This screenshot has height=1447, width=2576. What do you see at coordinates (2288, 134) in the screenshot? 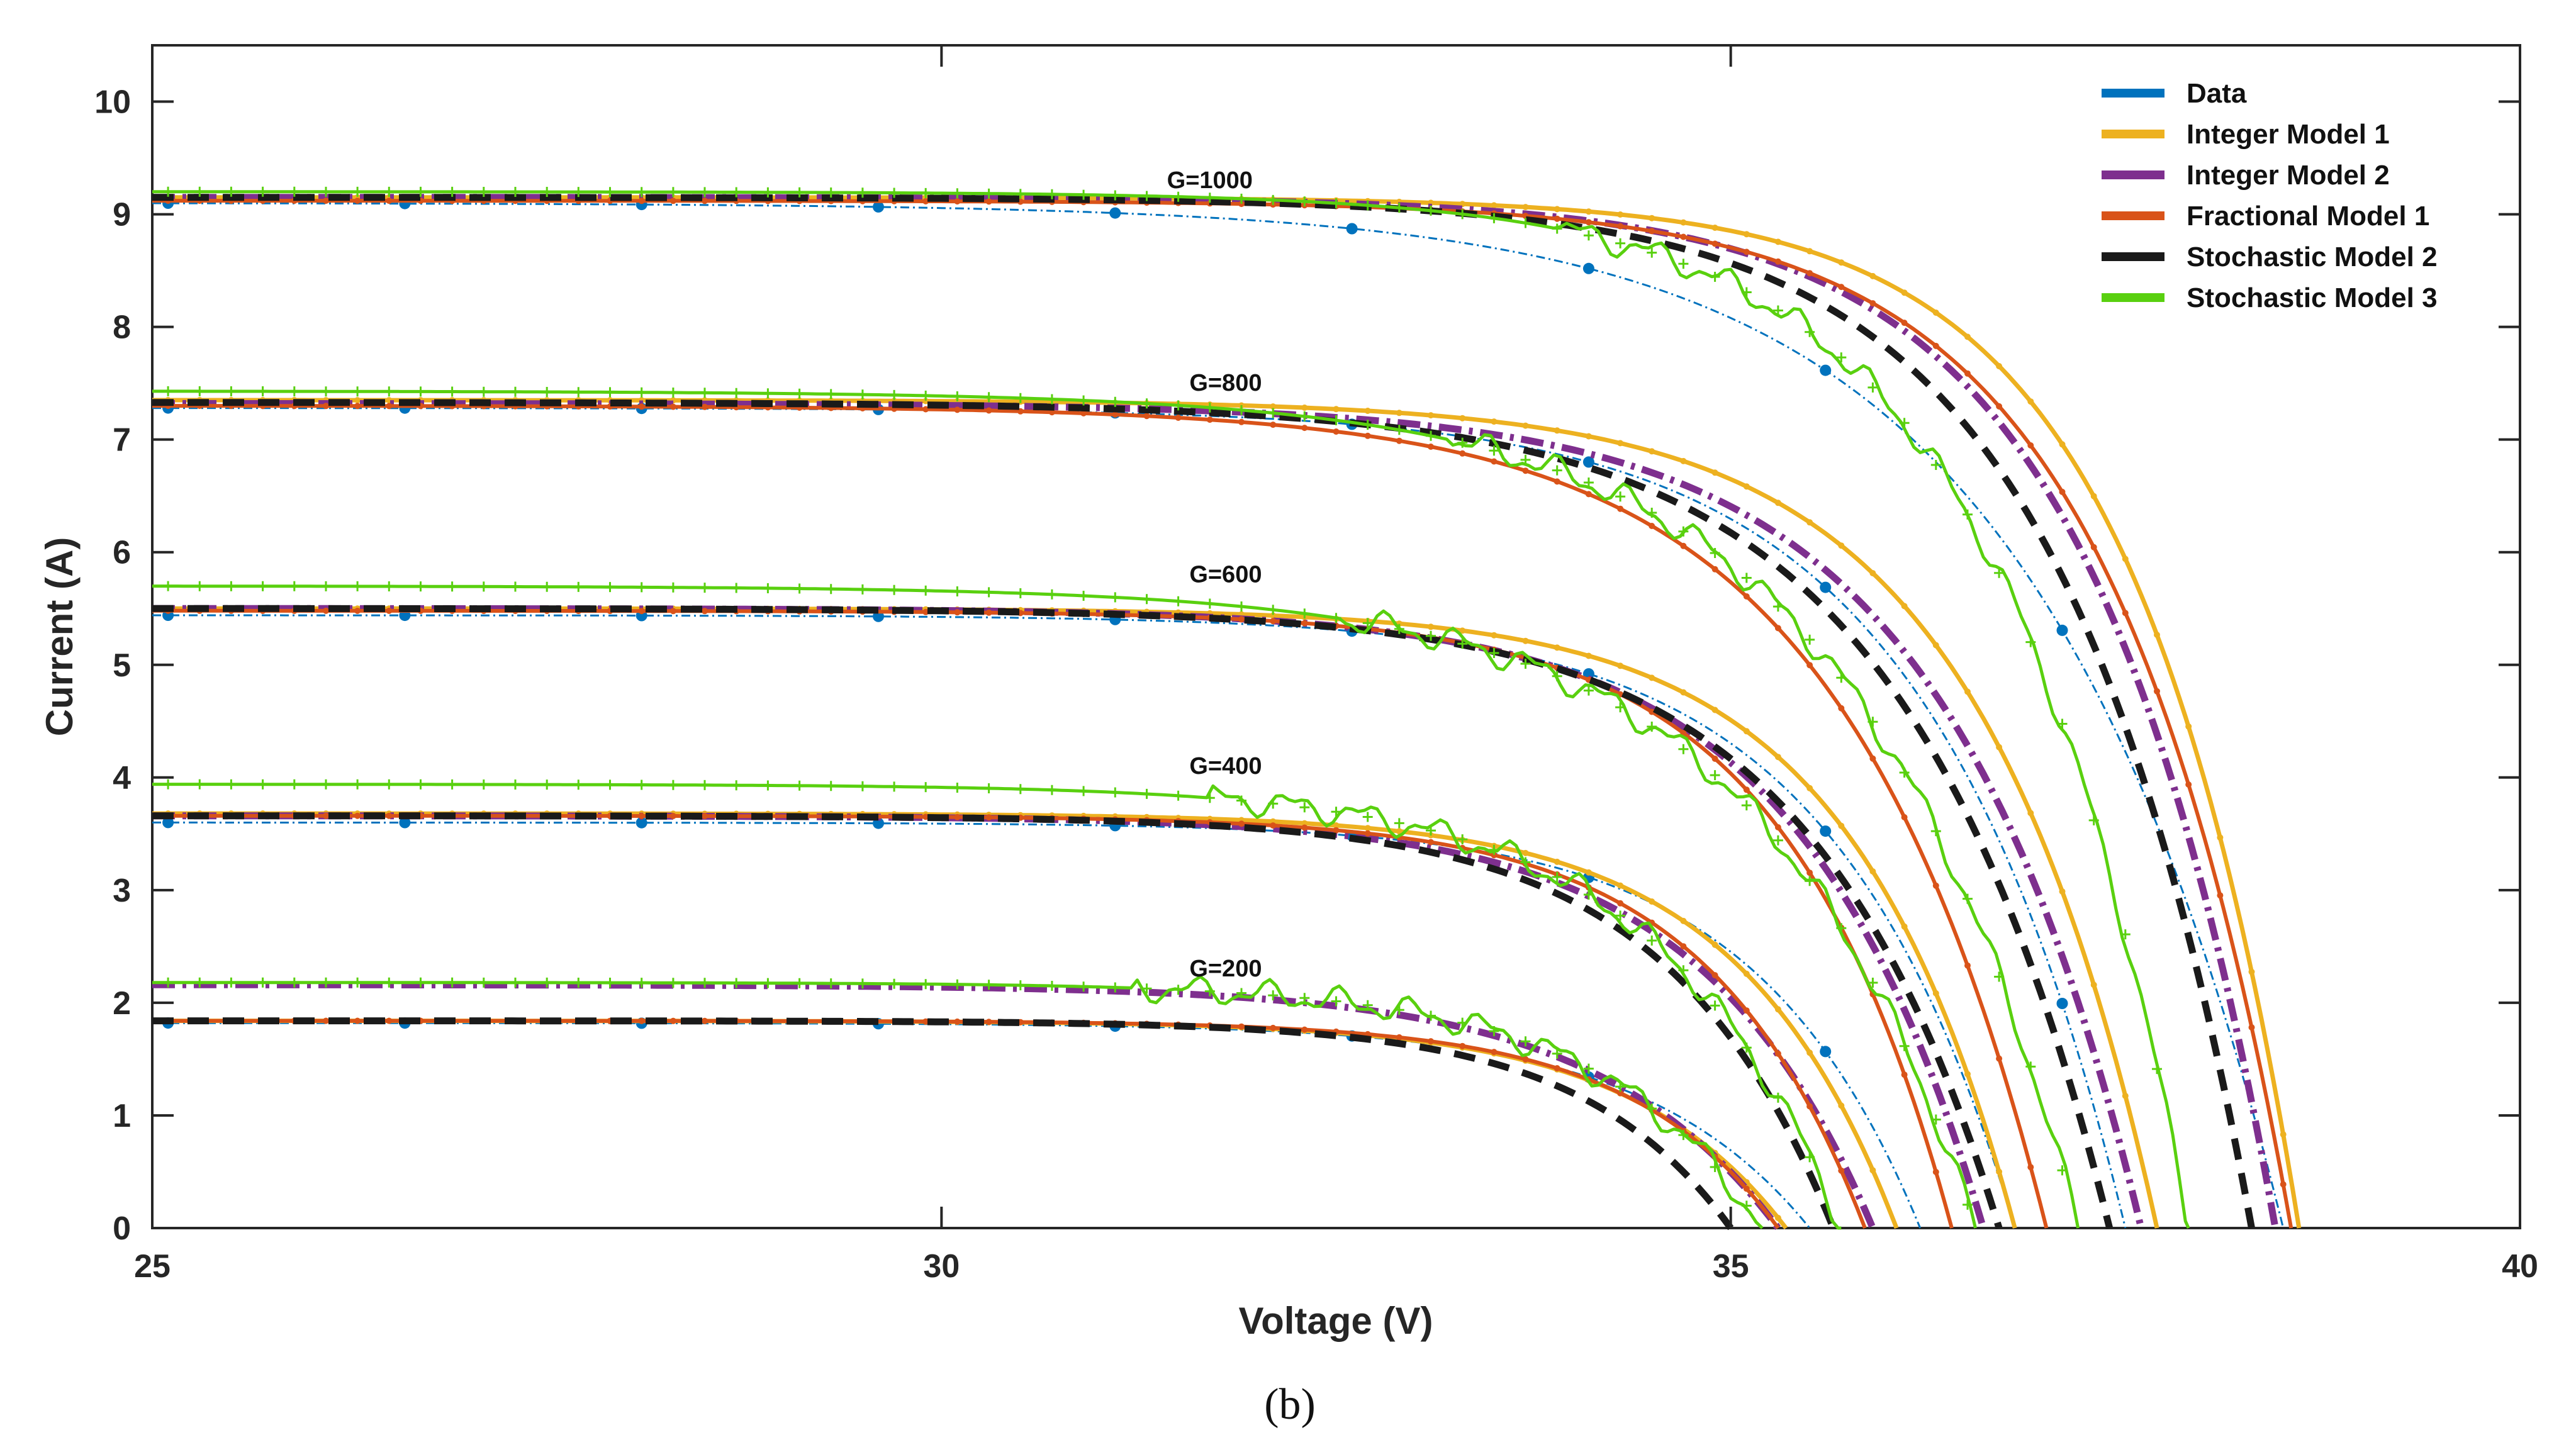
I see `legend-label-integer-model-1: Integer Model 1` at bounding box center [2288, 134].